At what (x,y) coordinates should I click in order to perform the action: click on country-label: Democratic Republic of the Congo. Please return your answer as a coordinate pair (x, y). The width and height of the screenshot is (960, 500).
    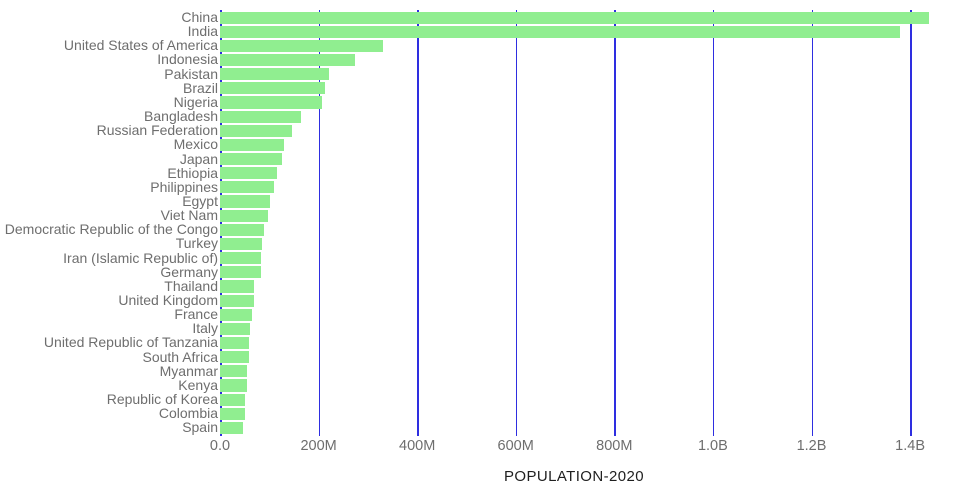
    Looking at the image, I should click on (111, 229).